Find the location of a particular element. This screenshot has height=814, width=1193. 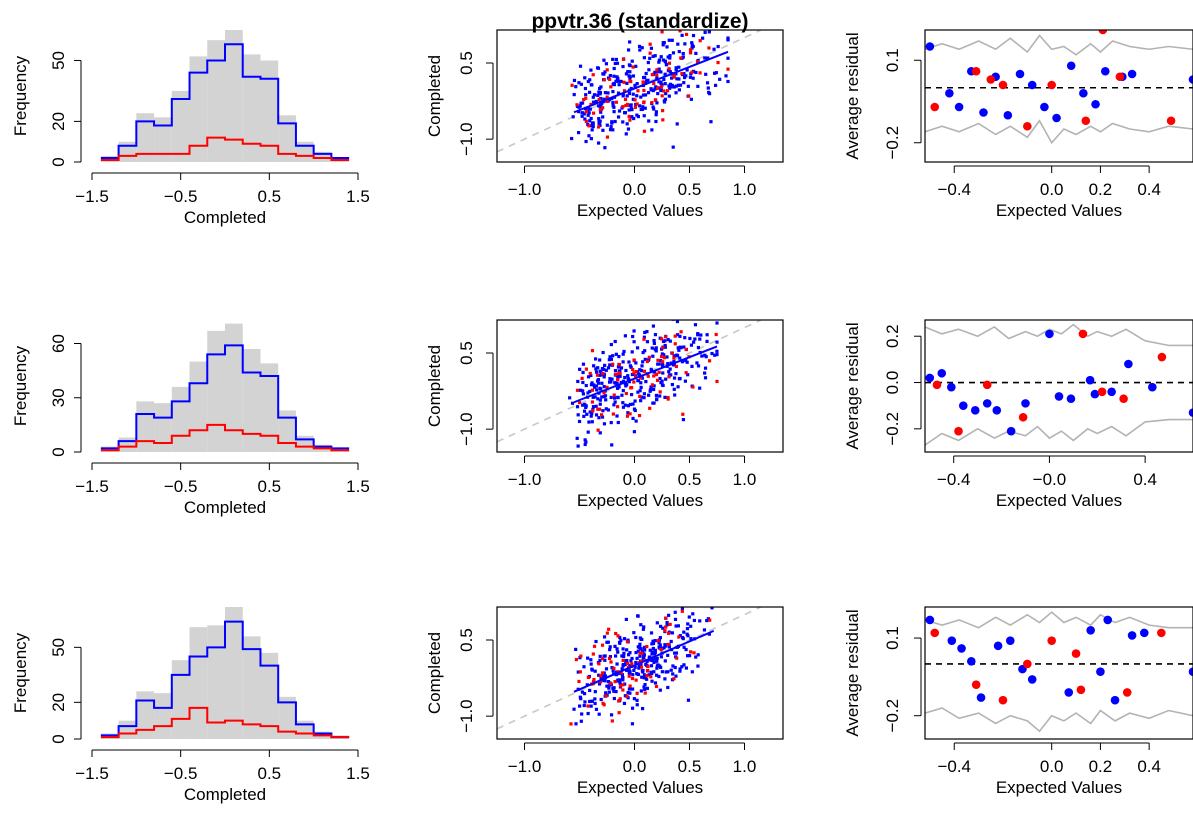

lower-bound-line is located at coordinates (1059, 720).